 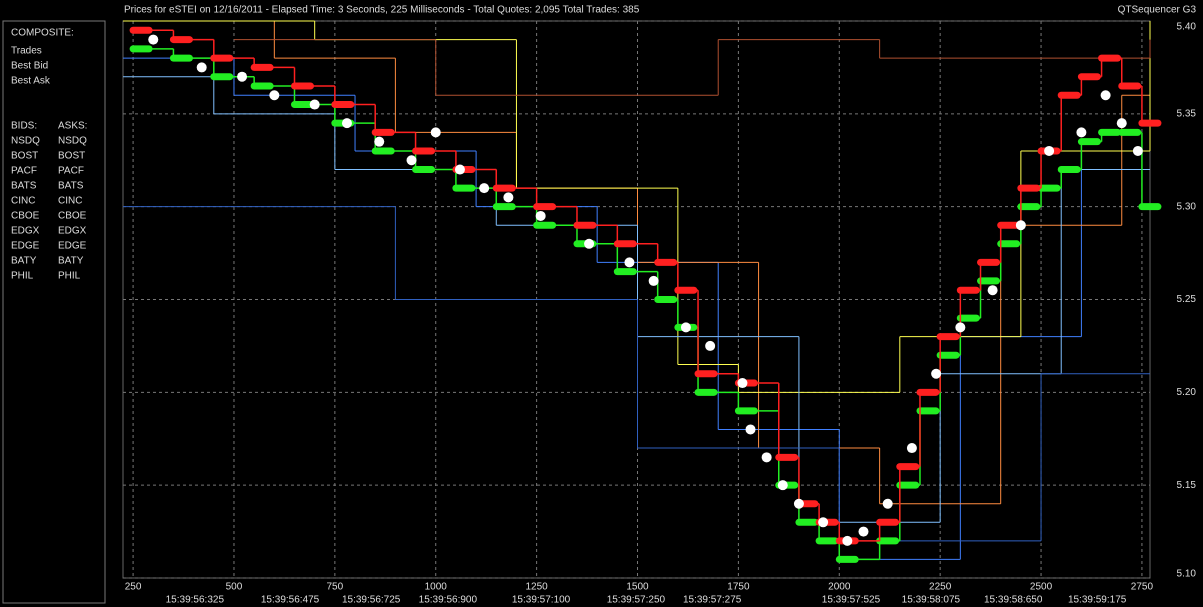 I want to click on legend-bid-exchange: PACF, so click(x=24, y=171).